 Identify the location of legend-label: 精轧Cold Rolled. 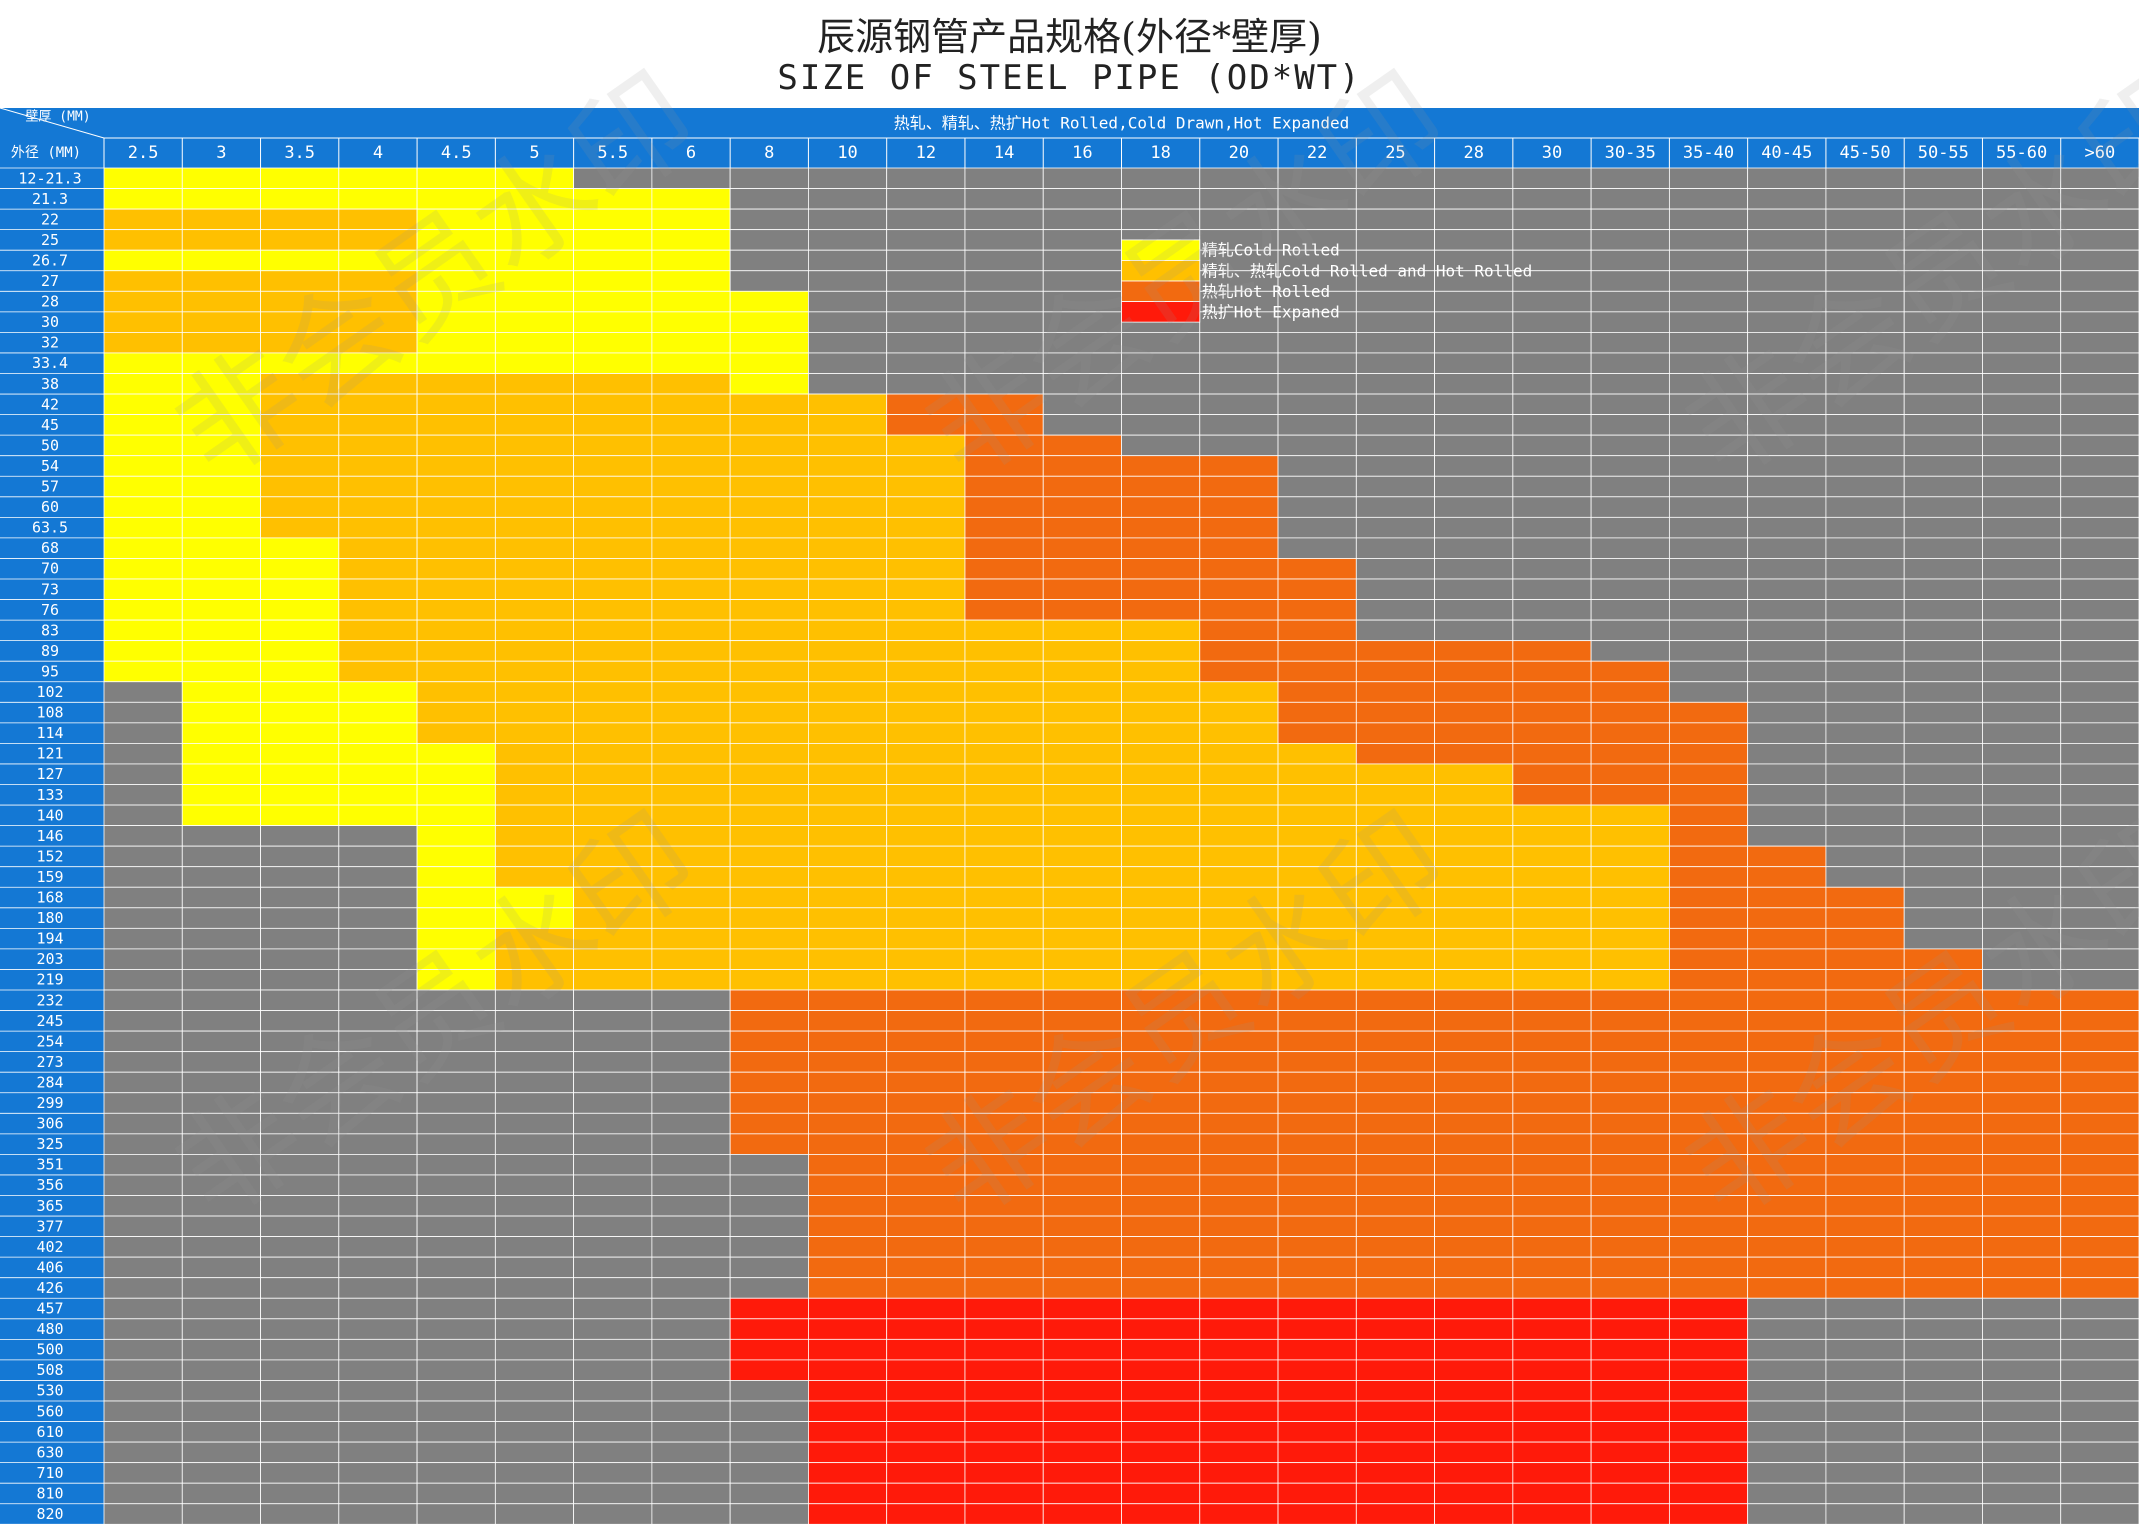
(1271, 250).